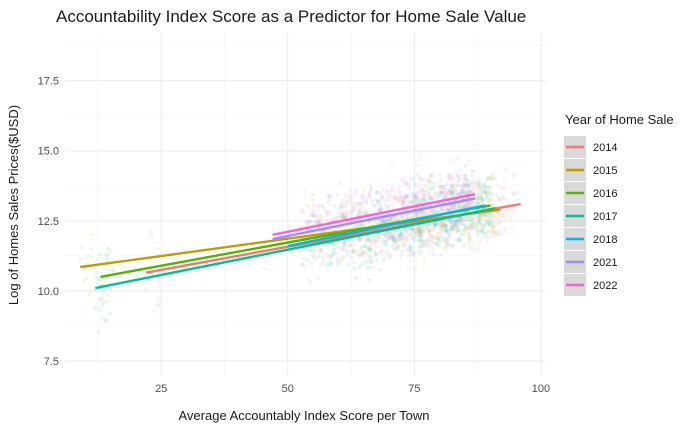 This screenshot has width=700, height=432. Describe the element at coordinates (590, 216) in the screenshot. I see `legend-items: 2014 2015 2016 2017 2018 2021 2022` at that location.